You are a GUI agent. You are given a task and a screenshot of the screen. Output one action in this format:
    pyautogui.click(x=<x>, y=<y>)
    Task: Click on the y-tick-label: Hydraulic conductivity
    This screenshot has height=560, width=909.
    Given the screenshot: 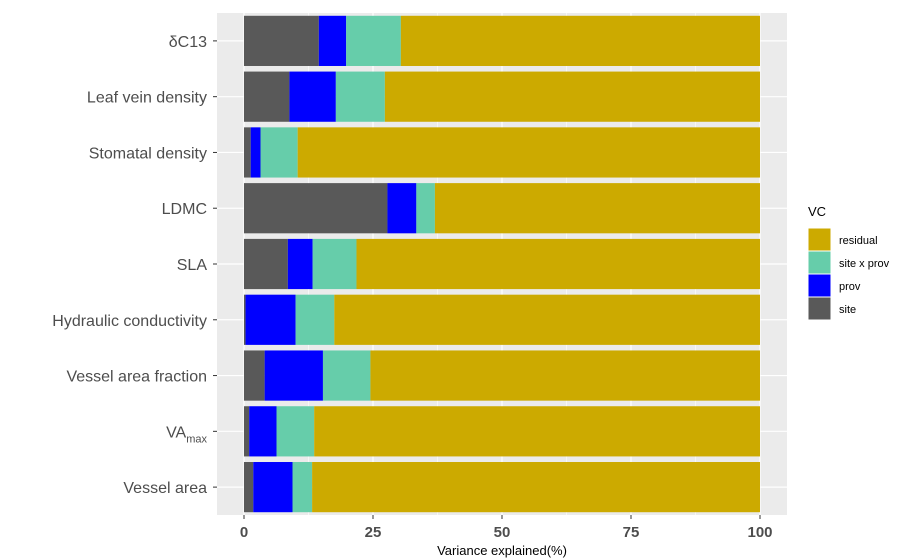 What is the action you would take?
    pyautogui.click(x=129, y=321)
    